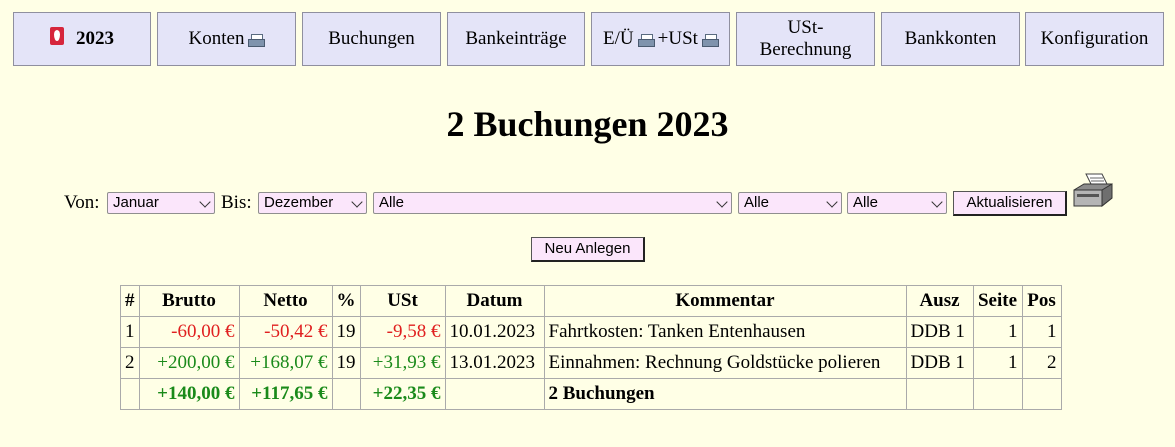 This screenshot has width=1175, height=447. I want to click on app-logo-icon, so click(57, 36).